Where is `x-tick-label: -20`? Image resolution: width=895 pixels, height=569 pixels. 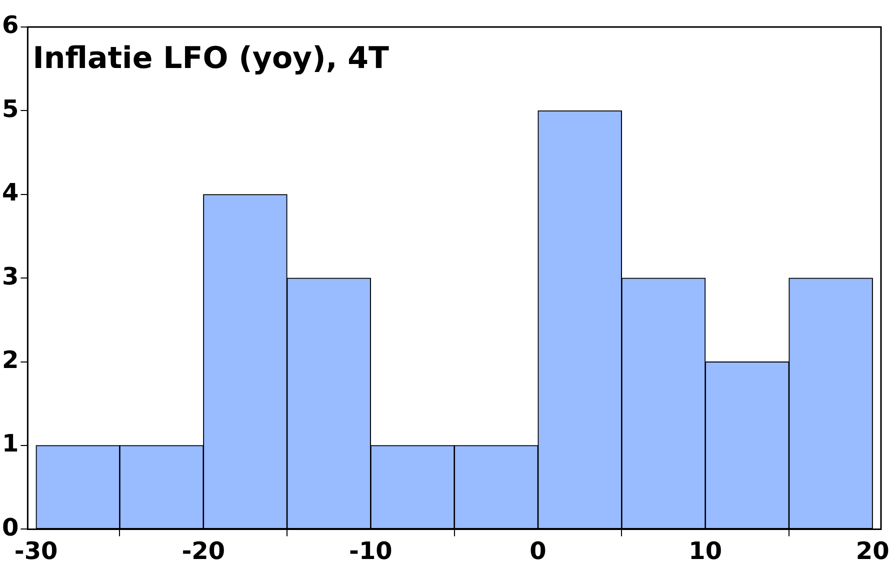
x-tick-label: -20 is located at coordinates (204, 550).